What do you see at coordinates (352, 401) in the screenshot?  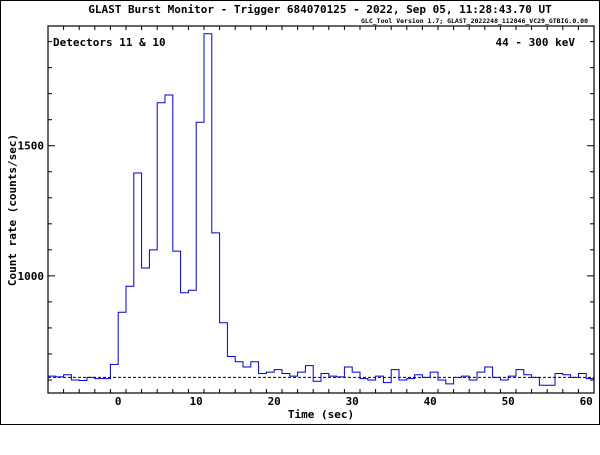 I see `x-tick-label: 30` at bounding box center [352, 401].